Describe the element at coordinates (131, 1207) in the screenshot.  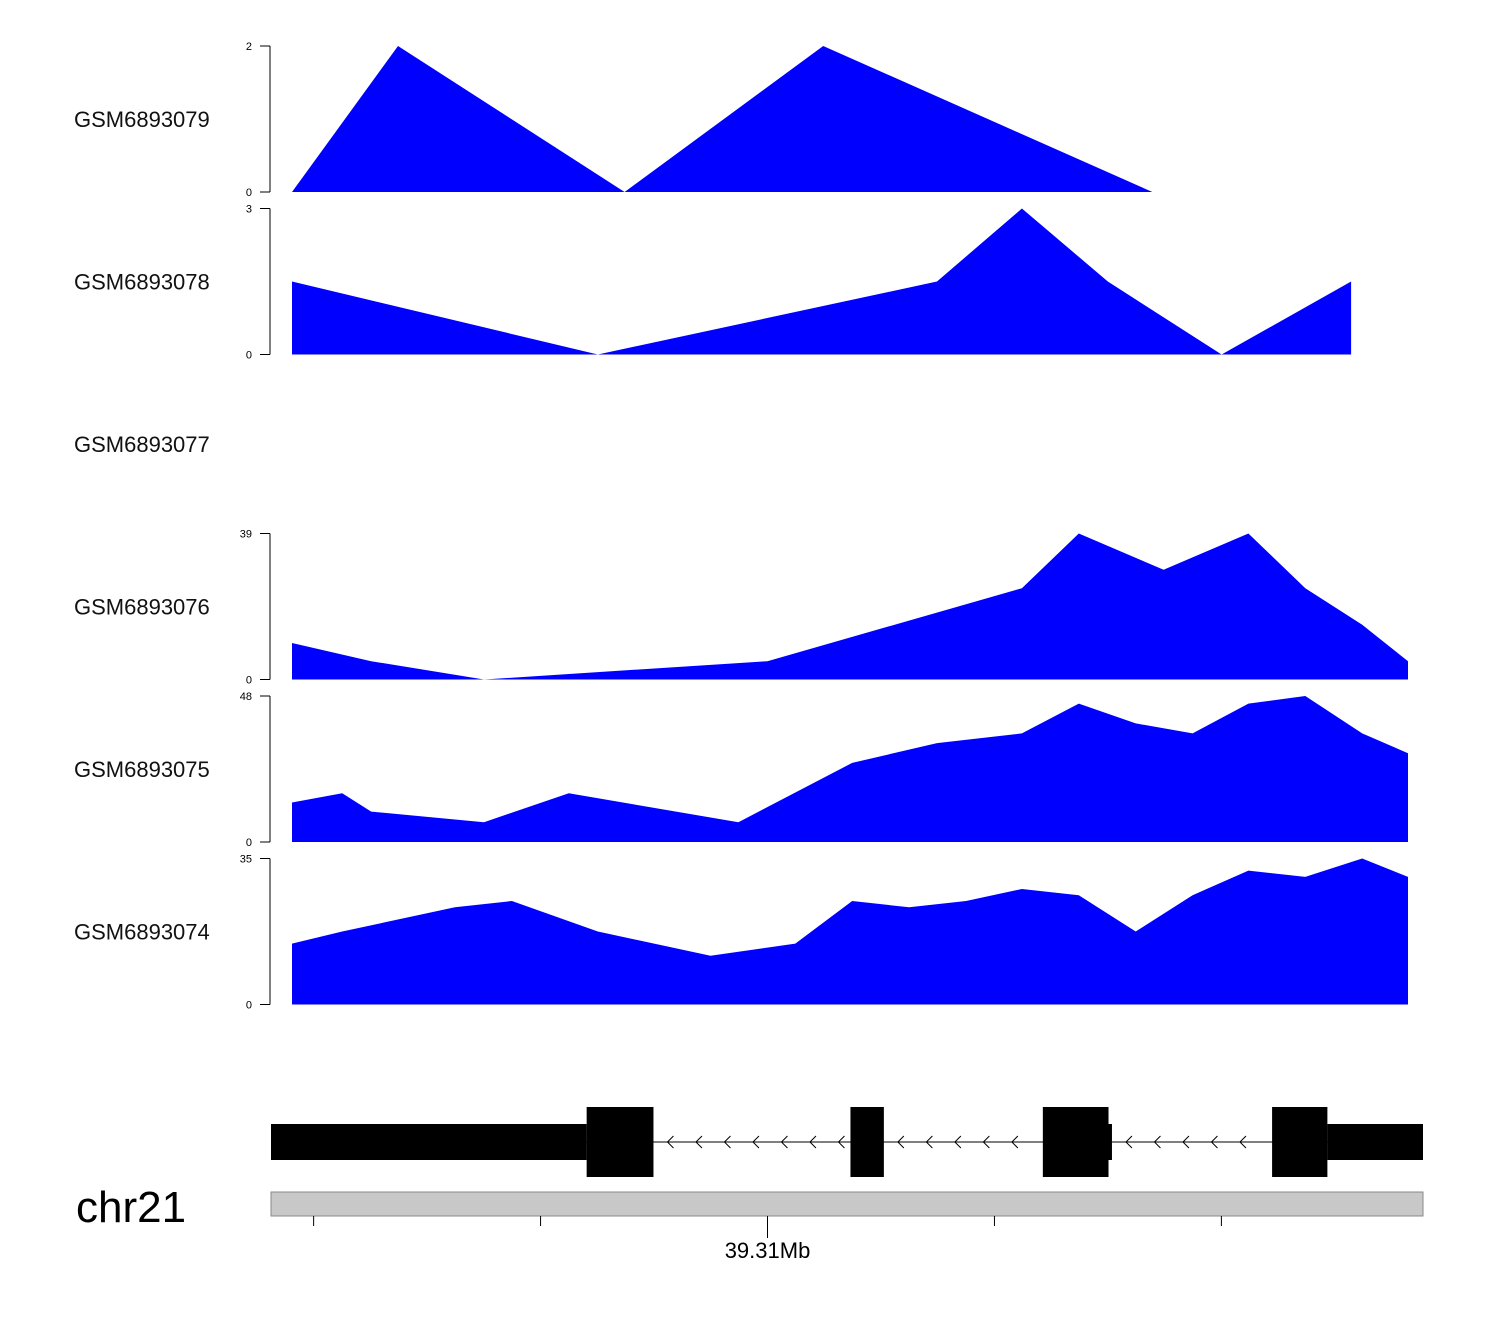
I see `chromosome-label: chr21` at that location.